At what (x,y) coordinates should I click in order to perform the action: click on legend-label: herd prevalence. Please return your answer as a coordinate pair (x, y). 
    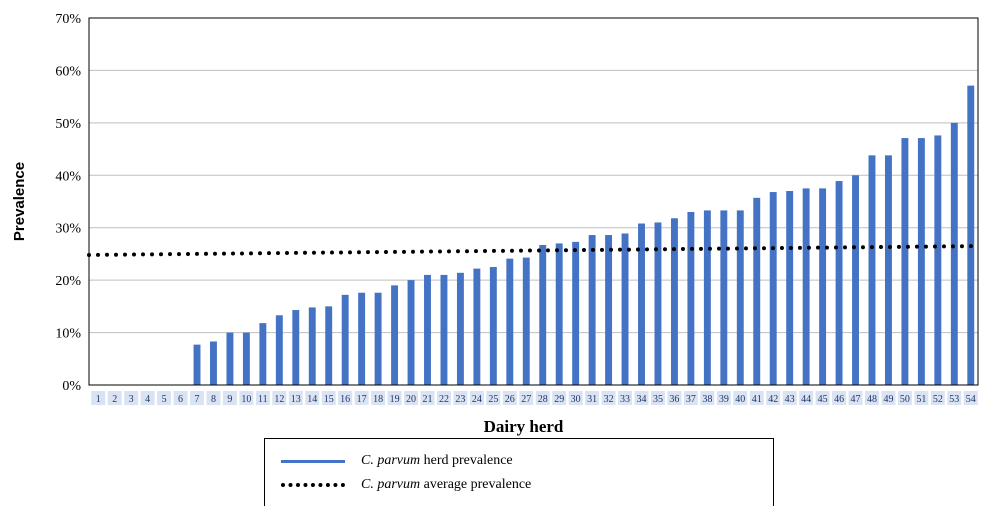
    Looking at the image, I should click on (468, 460).